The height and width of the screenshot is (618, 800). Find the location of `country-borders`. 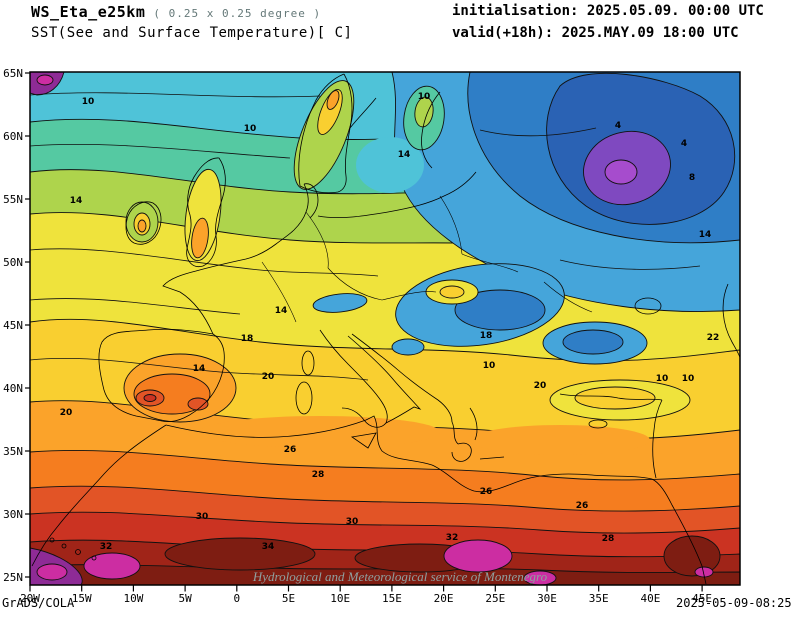

country-borders is located at coordinates (427, 259).